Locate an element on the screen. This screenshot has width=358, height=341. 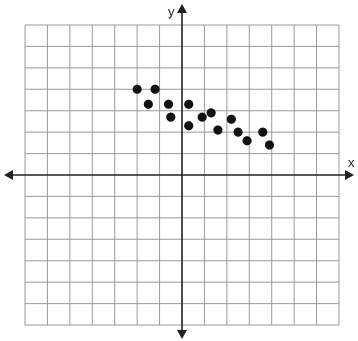
x-axis-arrow-right is located at coordinates (349, 175).